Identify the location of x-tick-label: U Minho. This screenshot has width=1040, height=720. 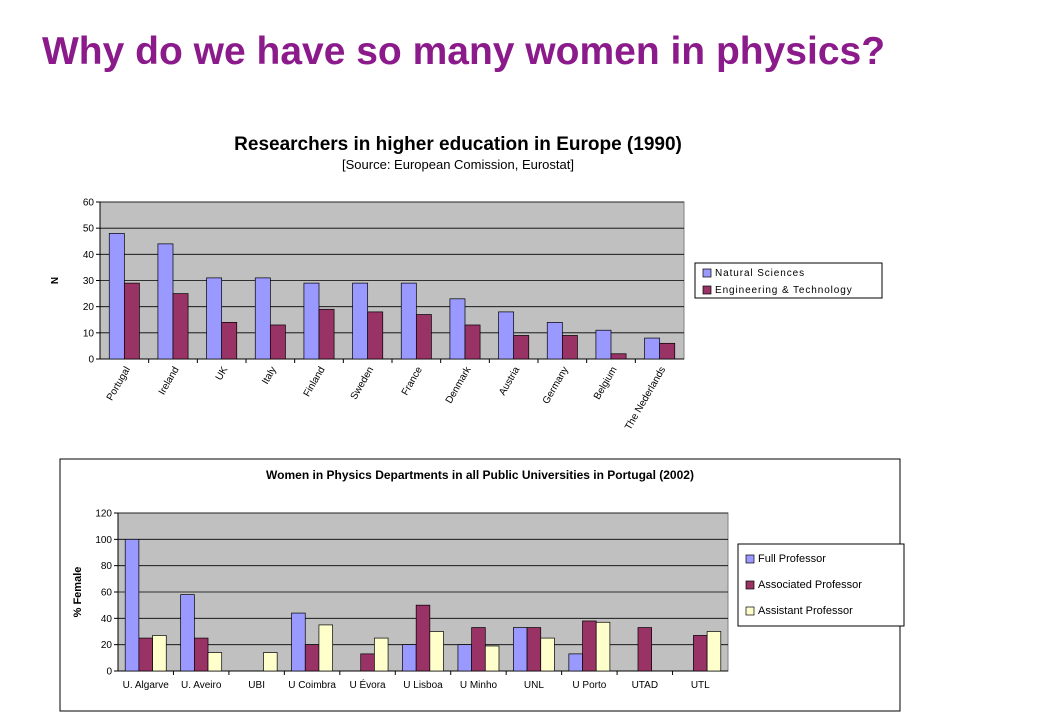
(479, 685).